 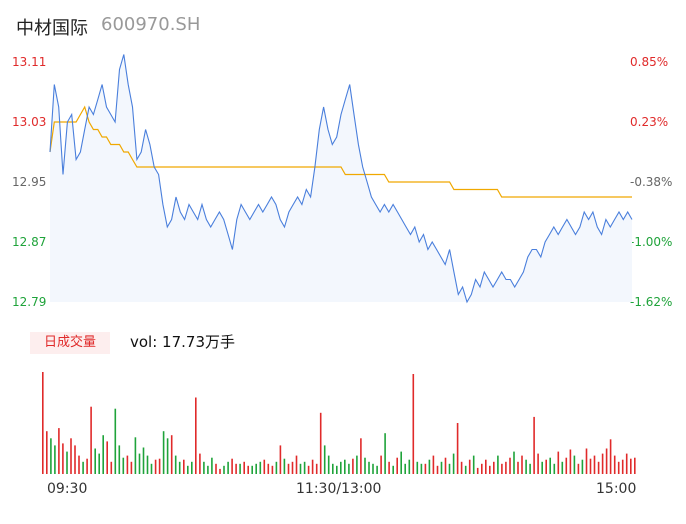 I want to click on stock-name: 中材国际, so click(x=52, y=28).